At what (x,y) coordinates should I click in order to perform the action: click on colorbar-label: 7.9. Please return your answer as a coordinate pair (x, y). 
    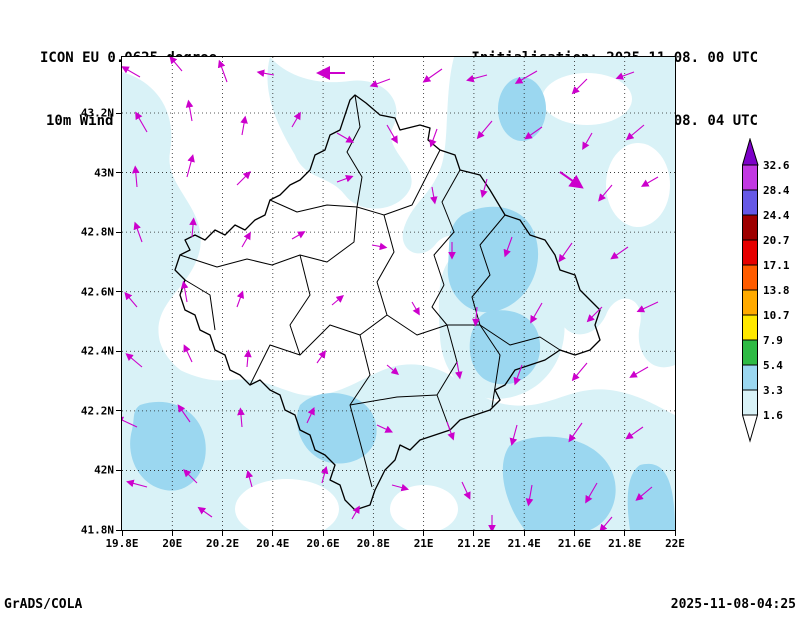
    Looking at the image, I should click on (773, 340).